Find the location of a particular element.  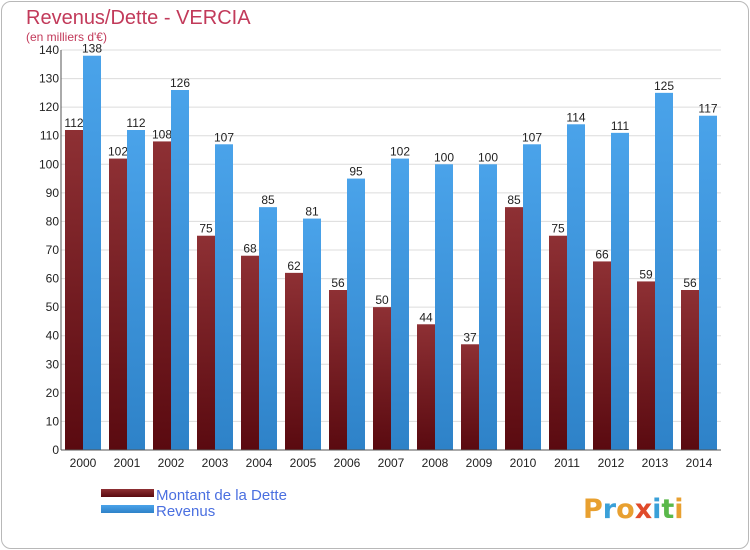

y-tick-label: 50 is located at coordinates (53, 307).